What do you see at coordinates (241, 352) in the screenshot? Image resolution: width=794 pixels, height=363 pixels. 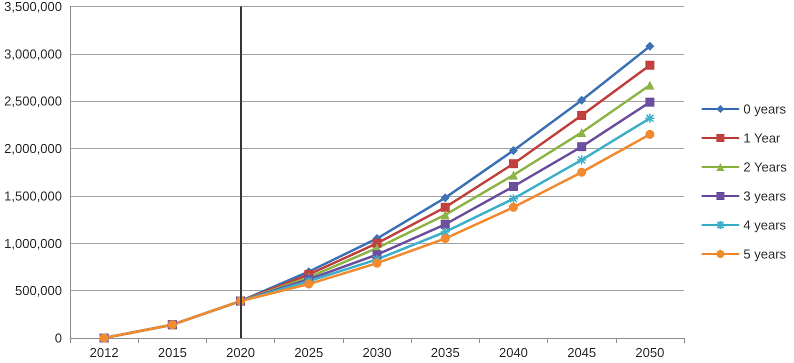 I see `x-tick-label: 2020` at bounding box center [241, 352].